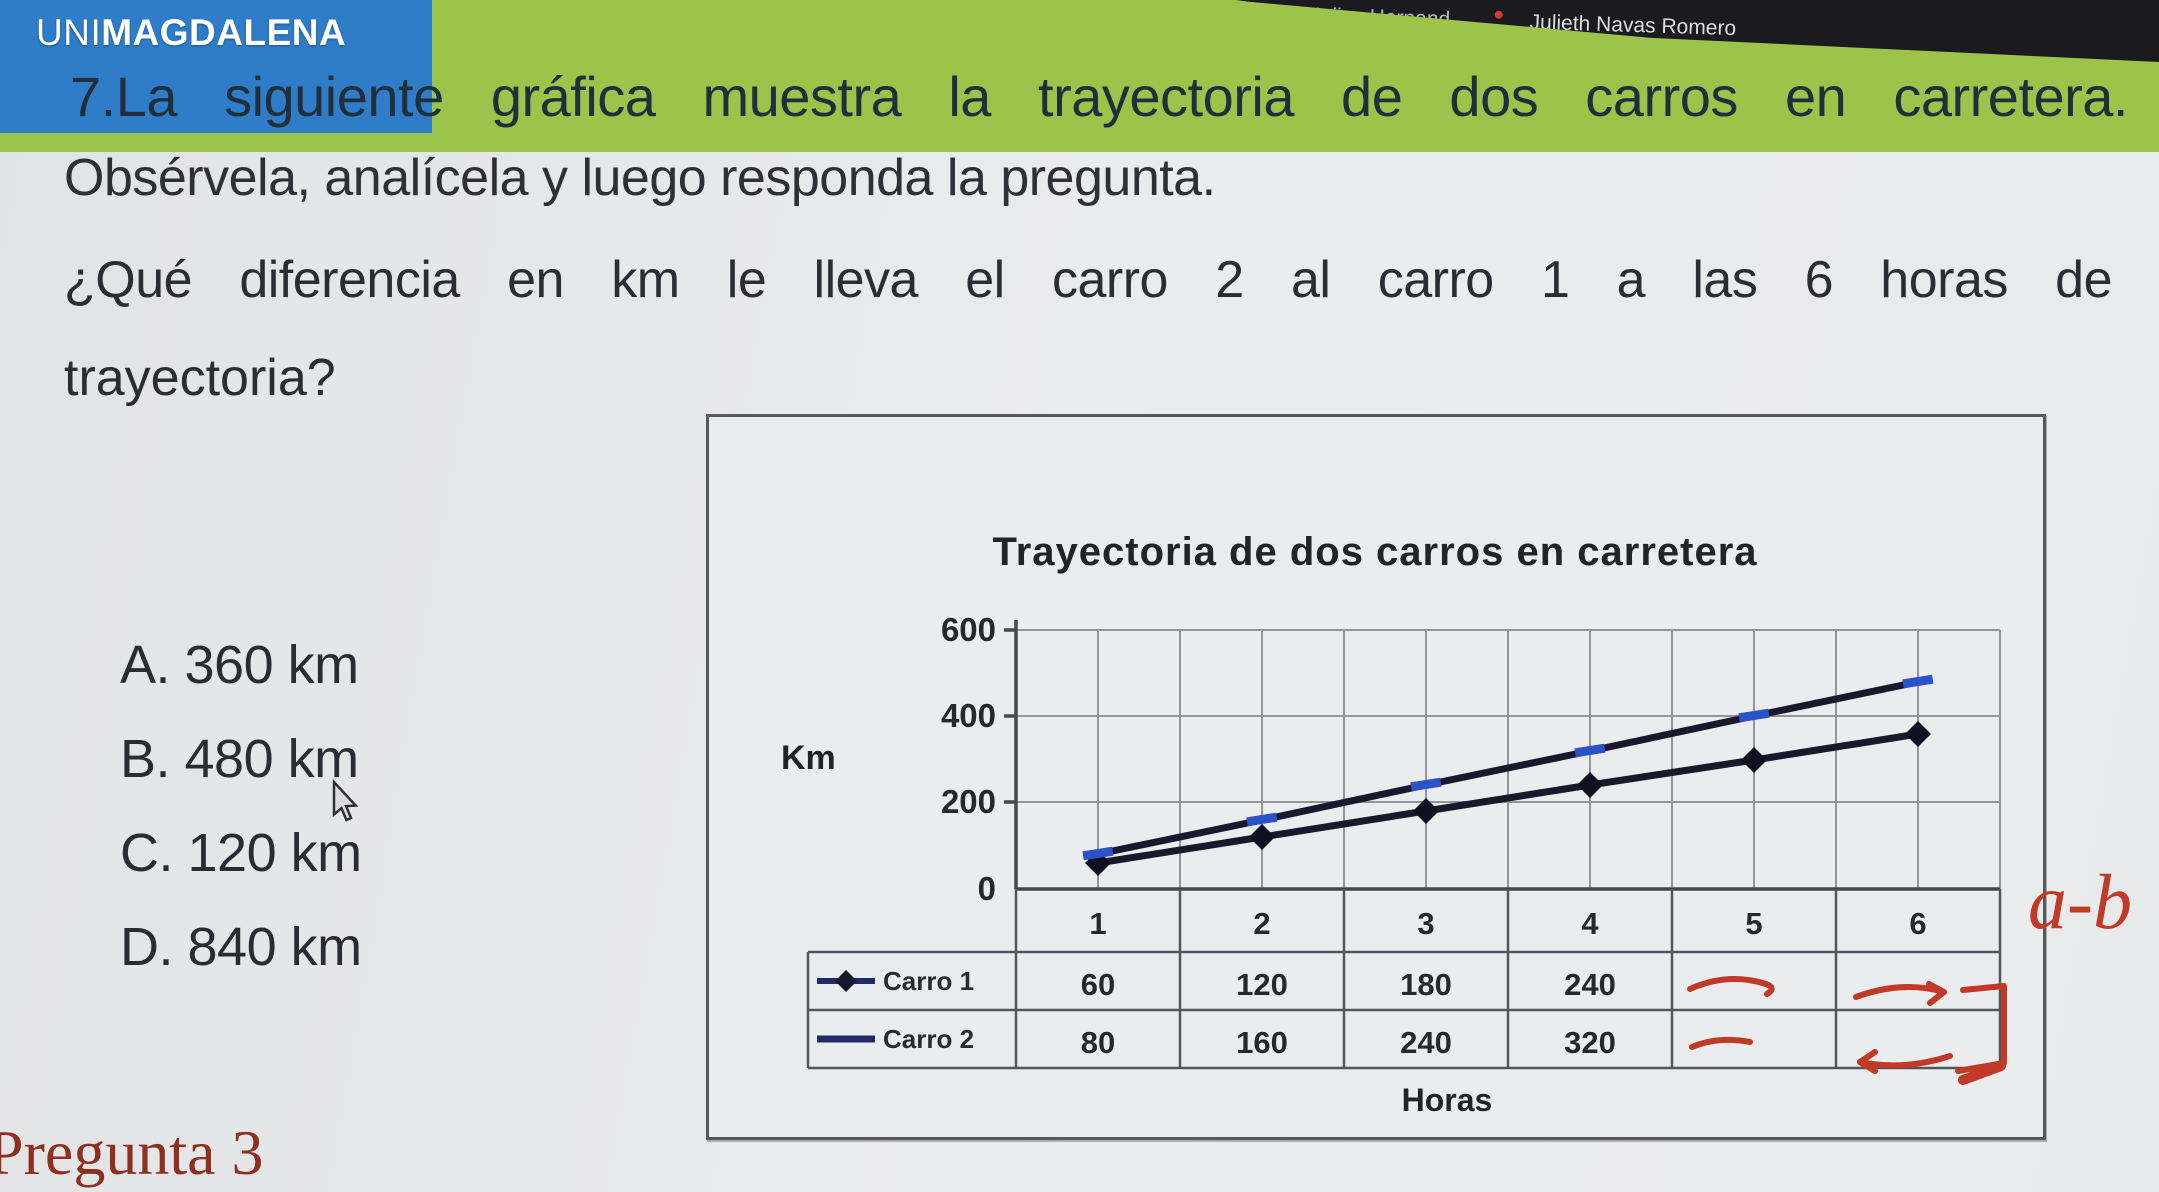 This screenshot has width=2159, height=1192. Describe the element at coordinates (239, 665) in the screenshot. I see `option-a: A. 360 km` at that location.